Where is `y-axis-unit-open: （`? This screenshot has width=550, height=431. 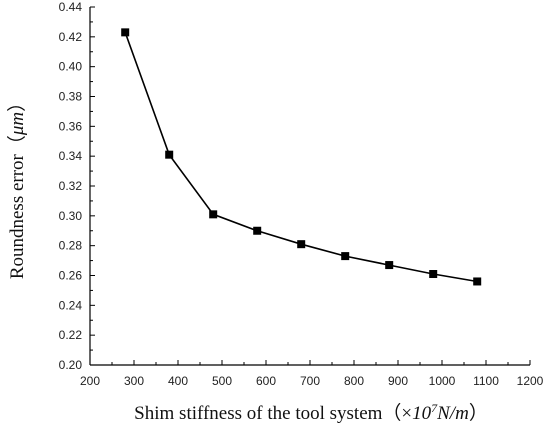
y-axis-unit-open: （ is located at coordinates (17, 144).